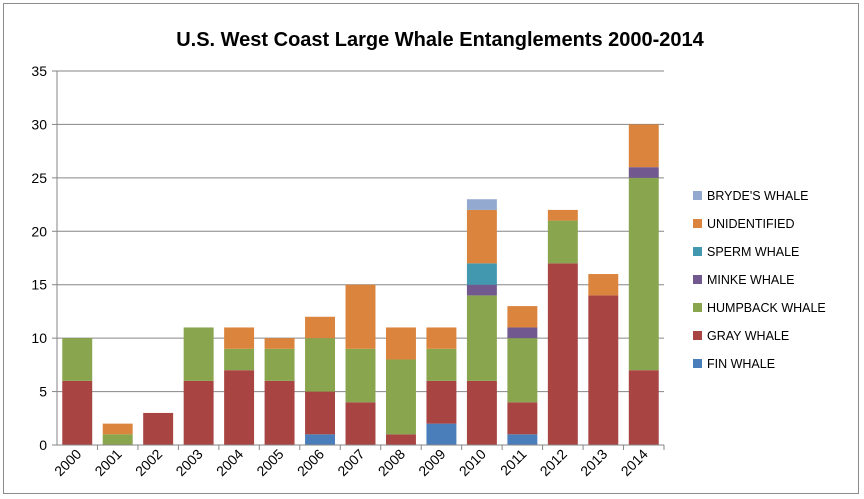  What do you see at coordinates (513, 462) in the screenshot?
I see `x-tick-label: 2011` at bounding box center [513, 462].